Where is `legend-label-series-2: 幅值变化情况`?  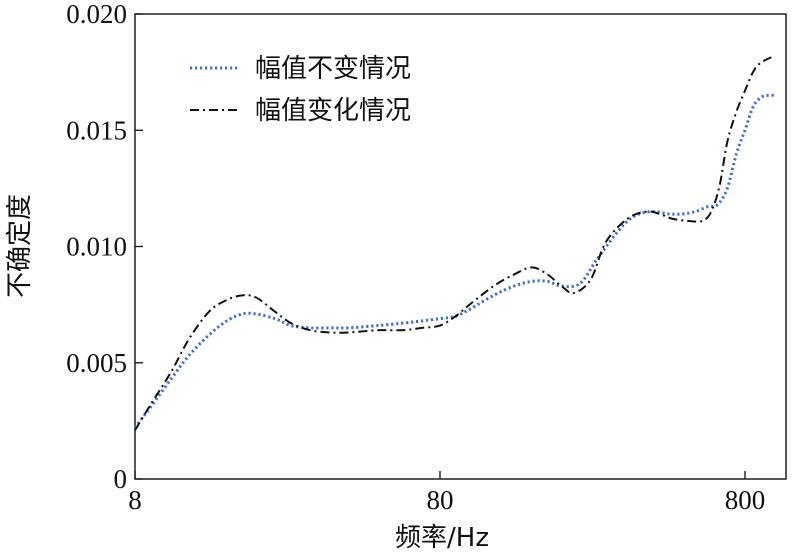 legend-label-series-2: 幅值变化情况 is located at coordinates (333, 111).